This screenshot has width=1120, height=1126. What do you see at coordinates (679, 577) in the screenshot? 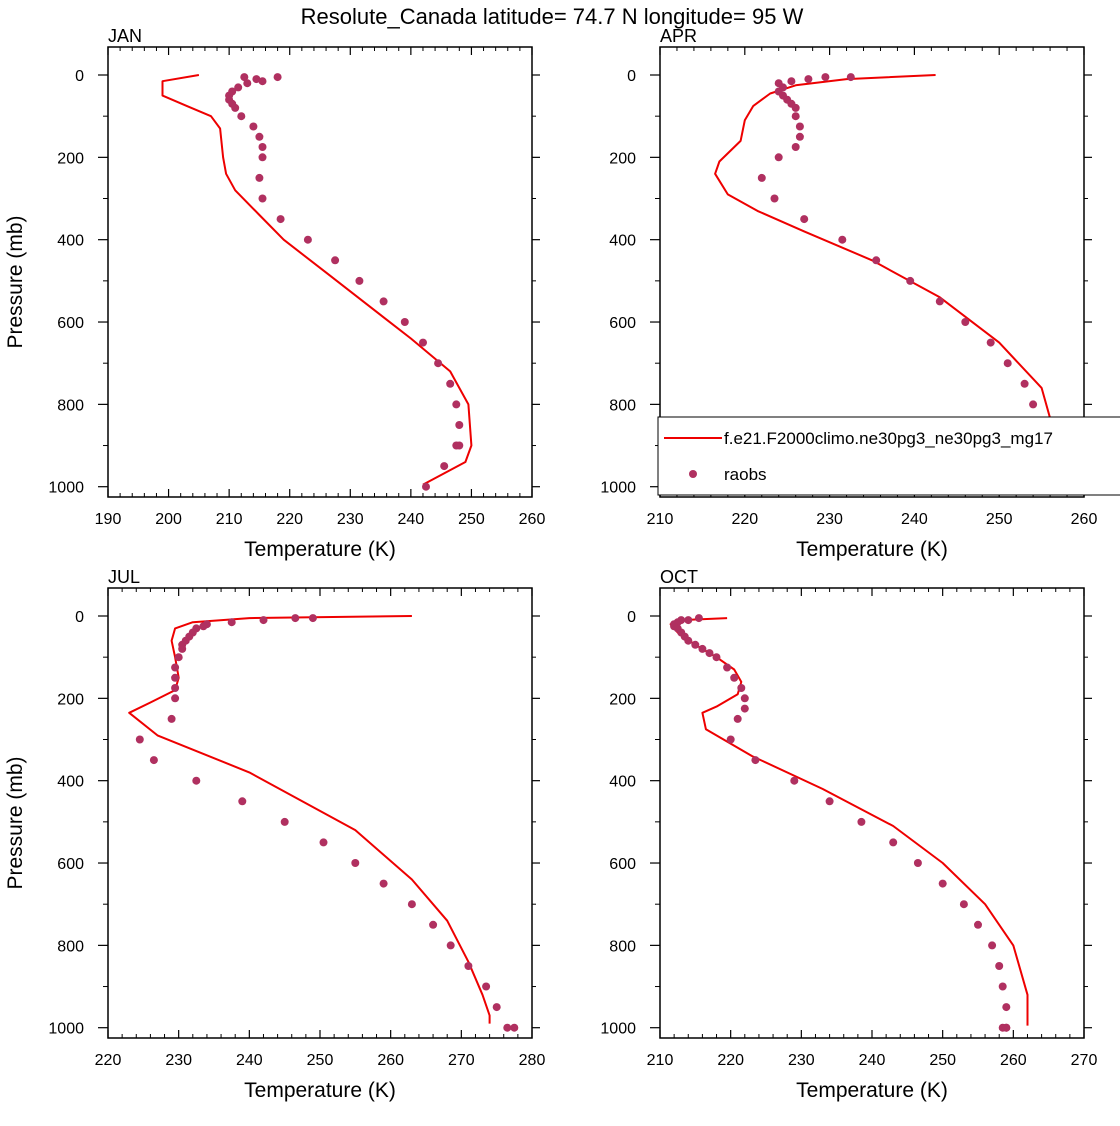
I see `panel-title: OCT` at bounding box center [679, 577].